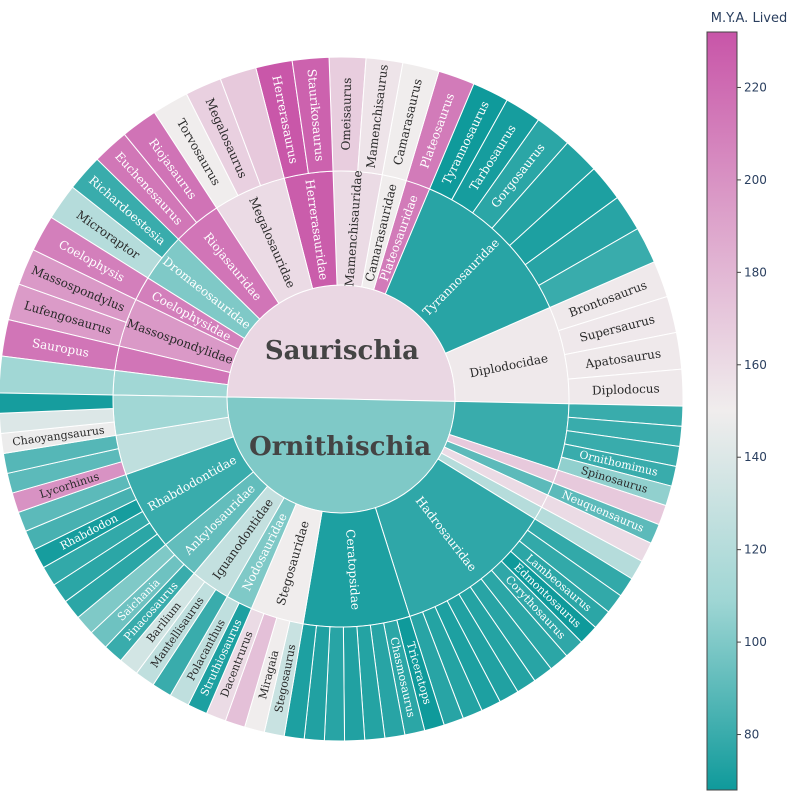 This screenshot has width=800, height=800. What do you see at coordinates (755, 272) in the screenshot?
I see `colorbar-tick-label: 180` at bounding box center [755, 272].